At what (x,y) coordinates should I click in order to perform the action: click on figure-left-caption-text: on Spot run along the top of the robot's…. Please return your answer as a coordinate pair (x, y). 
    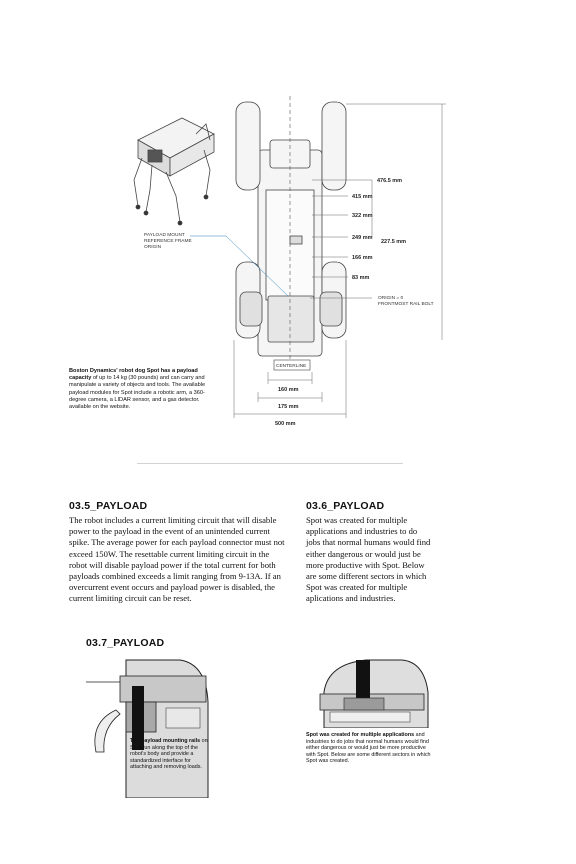
    Looking at the image, I should click on (169, 754).